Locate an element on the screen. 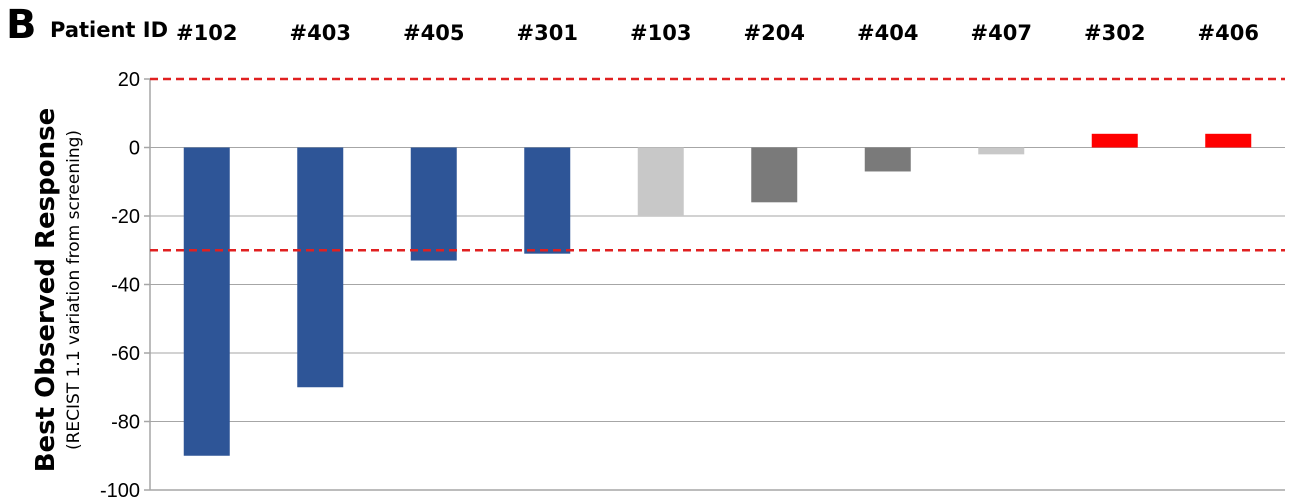 Image resolution: width=1290 pixels, height=500 pixels. category-label: #302 is located at coordinates (1114, 33).